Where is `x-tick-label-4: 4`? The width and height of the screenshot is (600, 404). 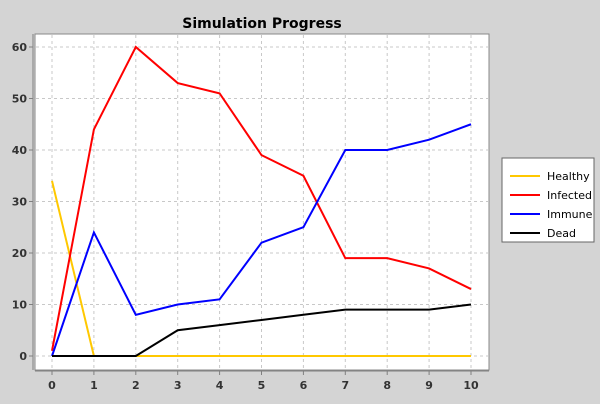
x-tick-label-4: 4 is located at coordinates (220, 385).